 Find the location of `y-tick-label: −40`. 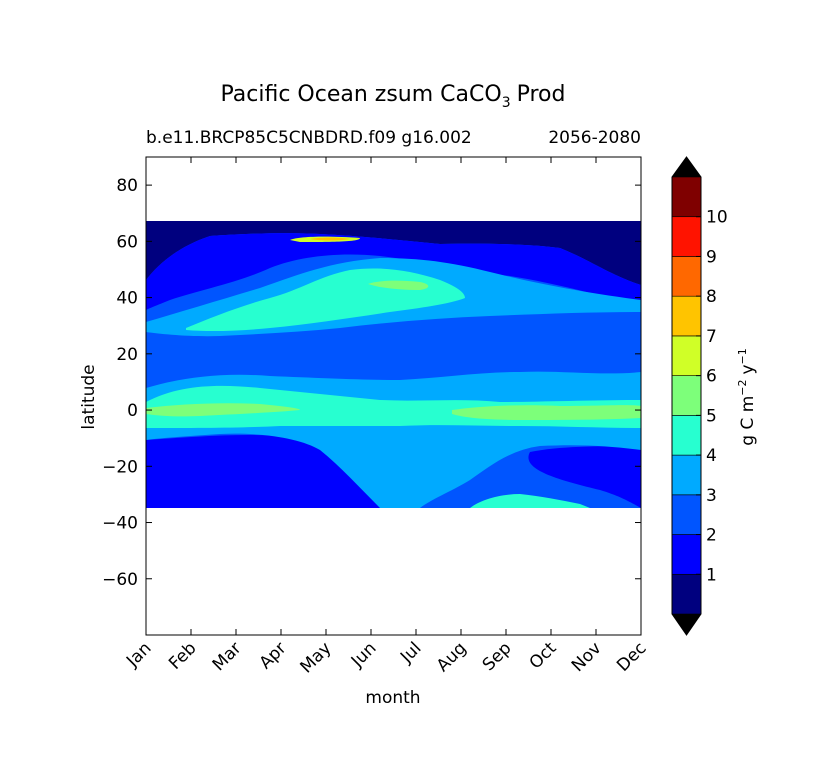

y-tick-label: −40 is located at coordinates (120, 524).